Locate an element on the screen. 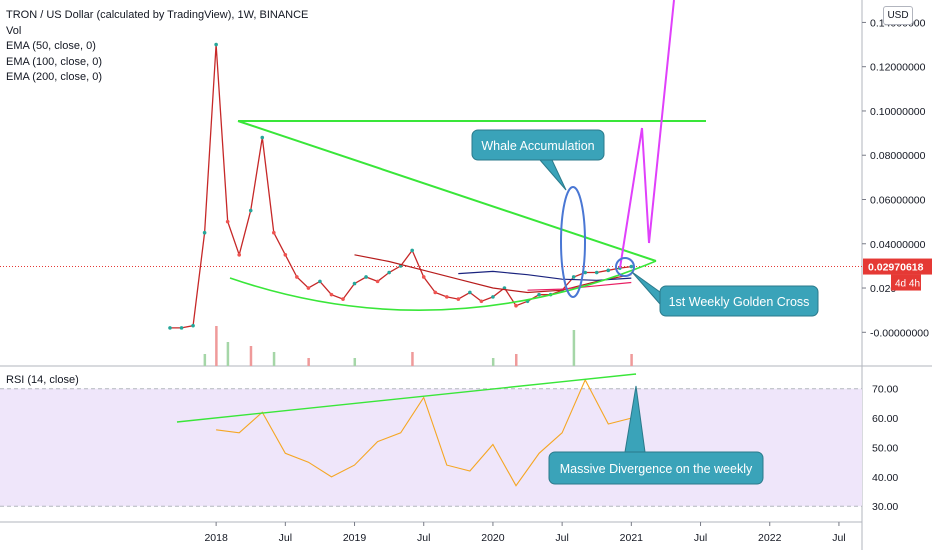 Image resolution: width=932 pixels, height=555 pixels. callout-text: Whale Accumulation is located at coordinates (537, 146).